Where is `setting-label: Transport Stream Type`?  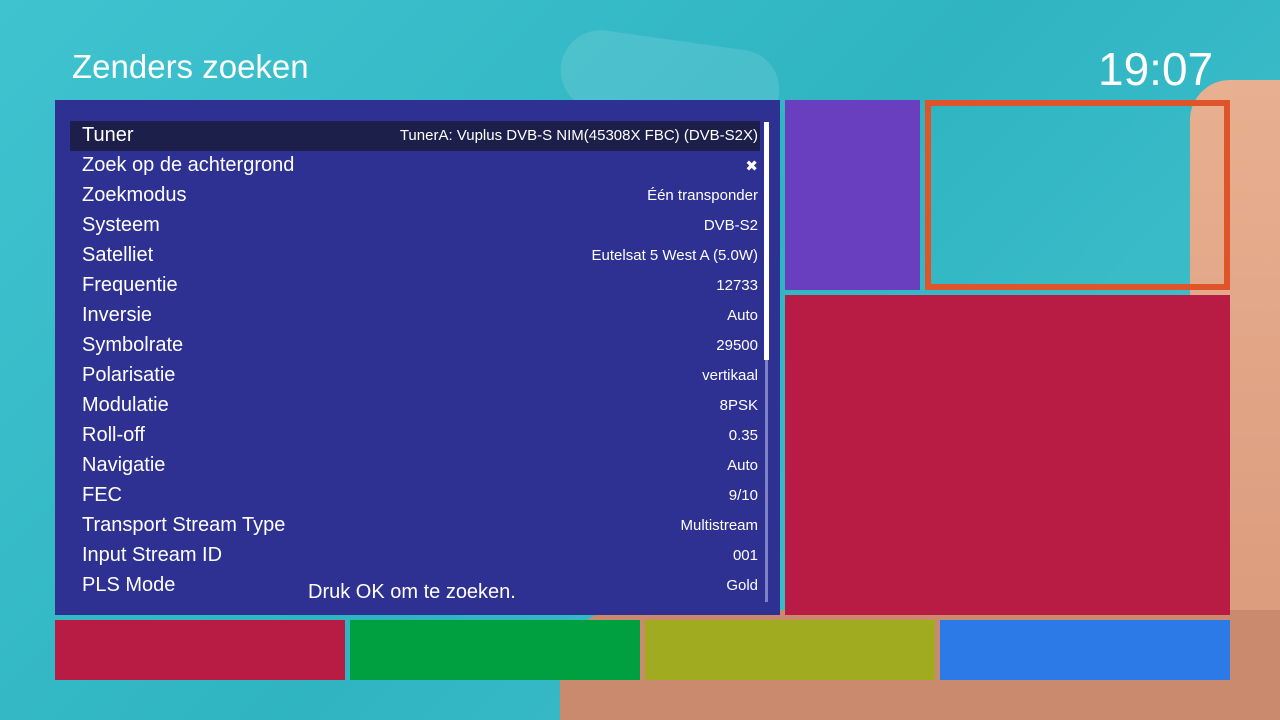 setting-label: Transport Stream Type is located at coordinates (184, 525).